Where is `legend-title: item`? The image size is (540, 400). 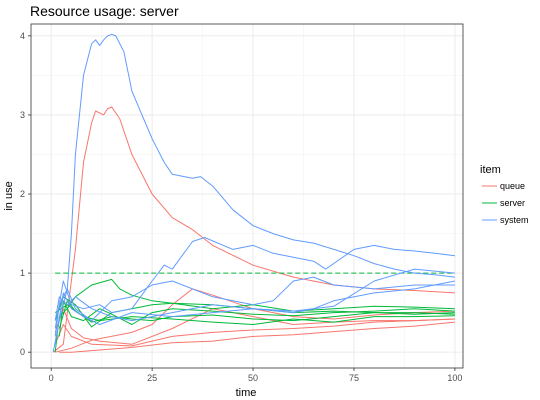
legend-title: item is located at coordinates (490, 170).